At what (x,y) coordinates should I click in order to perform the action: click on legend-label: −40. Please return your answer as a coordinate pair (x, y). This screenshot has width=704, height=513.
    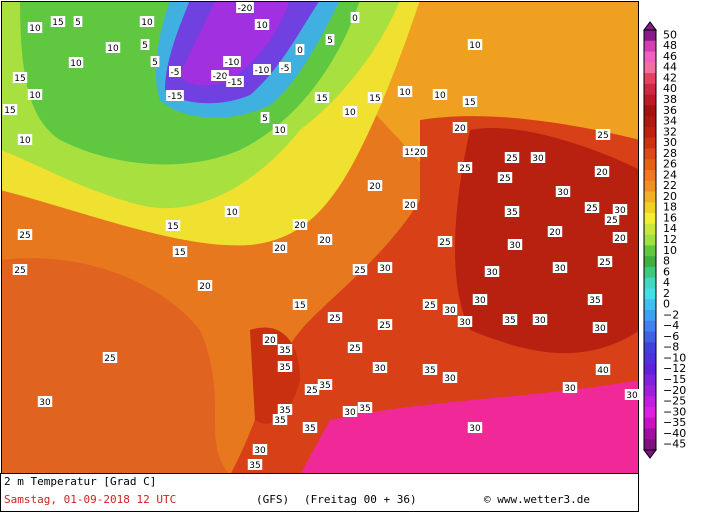
    Looking at the image, I should click on (674, 433).